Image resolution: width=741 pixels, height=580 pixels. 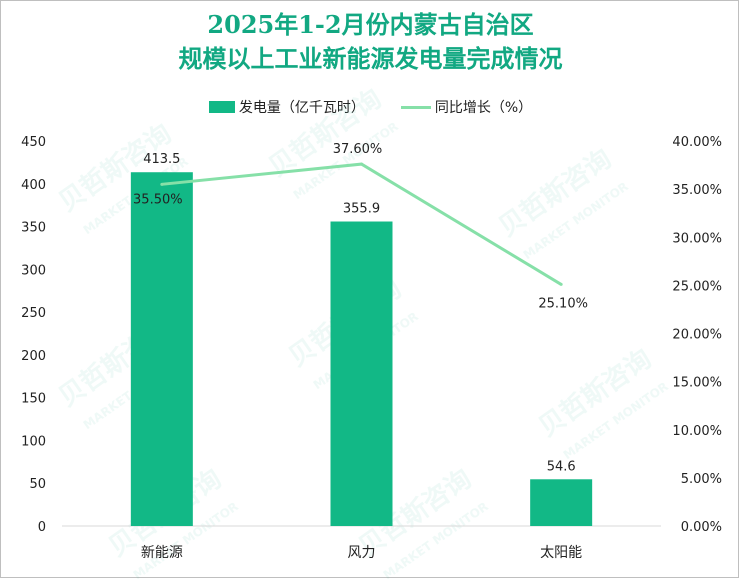 I want to click on legend-swatch-bar, so click(x=221, y=107).